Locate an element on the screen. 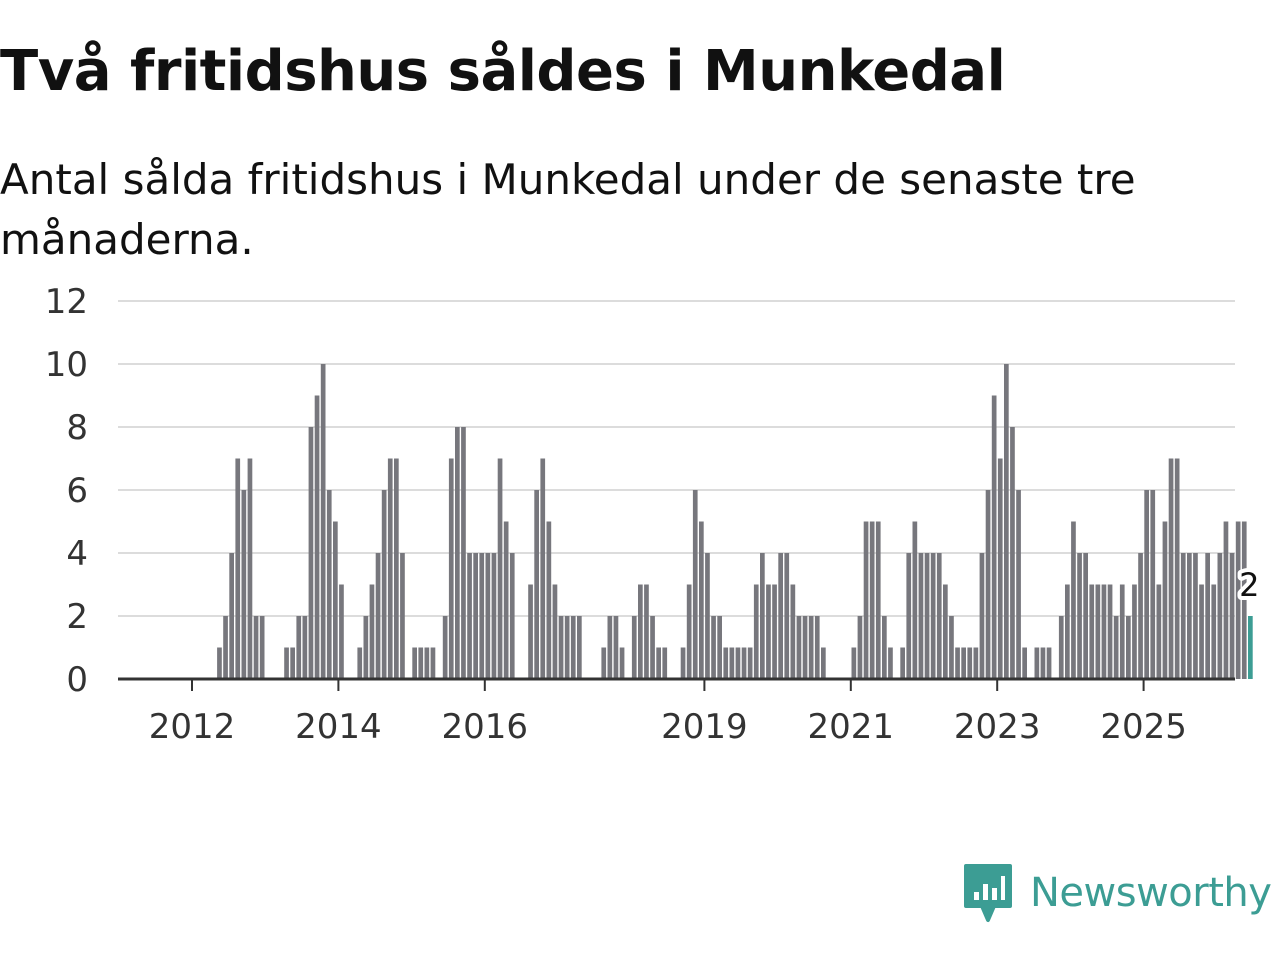 Image resolution: width=1280 pixels, height=960 pixels. y-tick-label-10: 10 is located at coordinates (66, 365).